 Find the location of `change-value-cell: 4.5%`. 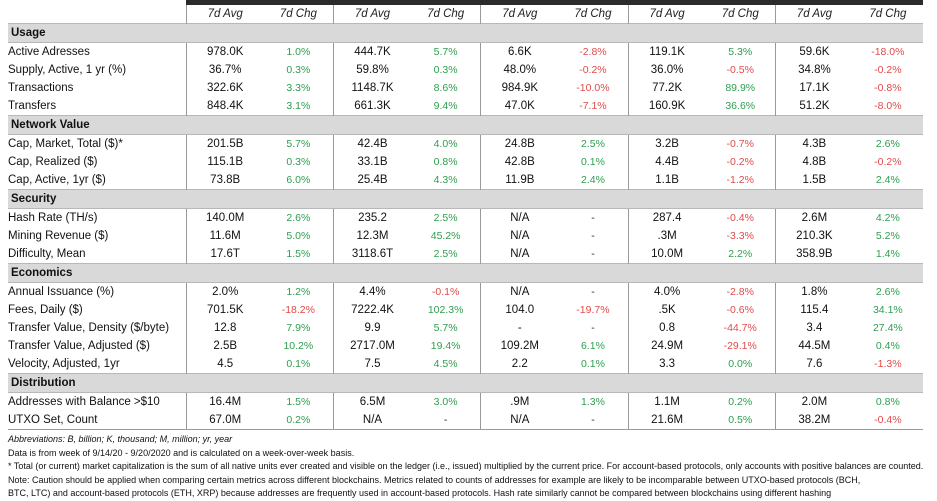

change-value-cell: 4.5% is located at coordinates (445, 363).